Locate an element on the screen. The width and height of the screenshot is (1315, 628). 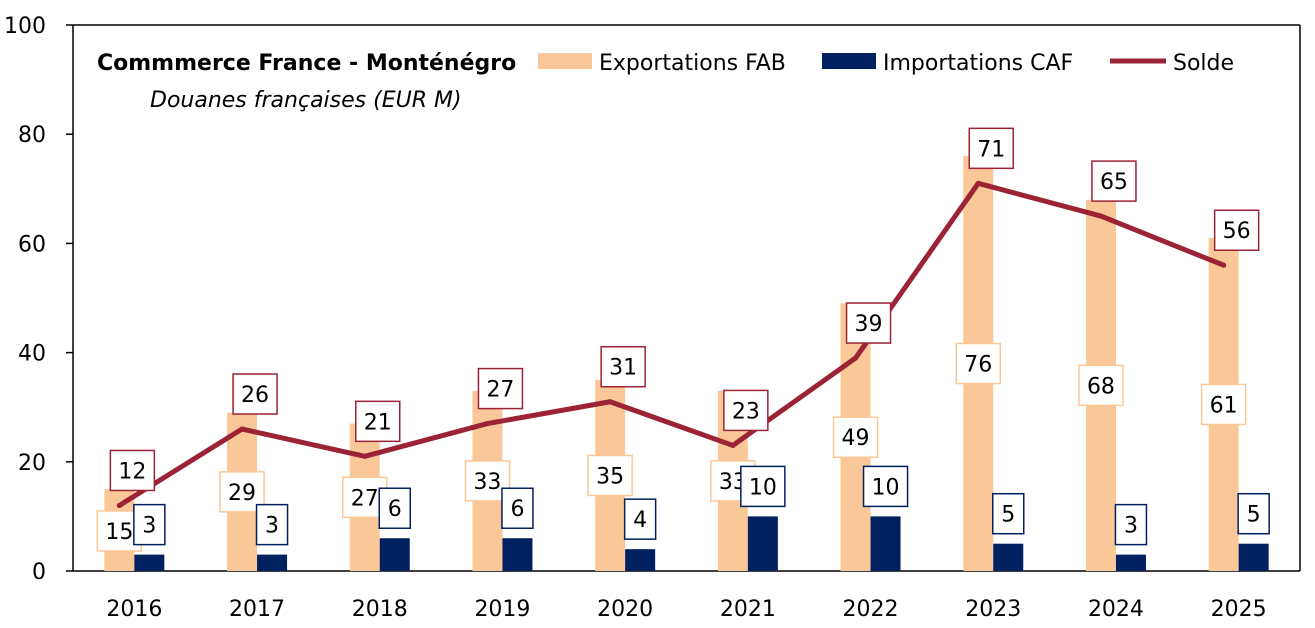
label-exportations: 15 is located at coordinates (119, 532).